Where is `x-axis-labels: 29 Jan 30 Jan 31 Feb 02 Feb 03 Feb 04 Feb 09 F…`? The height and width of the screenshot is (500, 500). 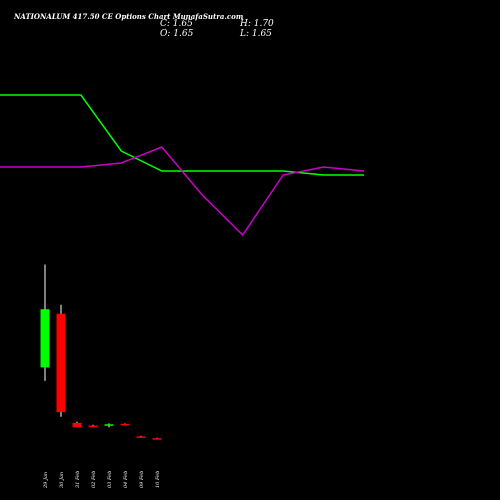 x-axis-labels: 29 Jan 30 Jan 31 Feb 02 Feb 03 Feb 04 Feb 09 F… is located at coordinates (102, 480).